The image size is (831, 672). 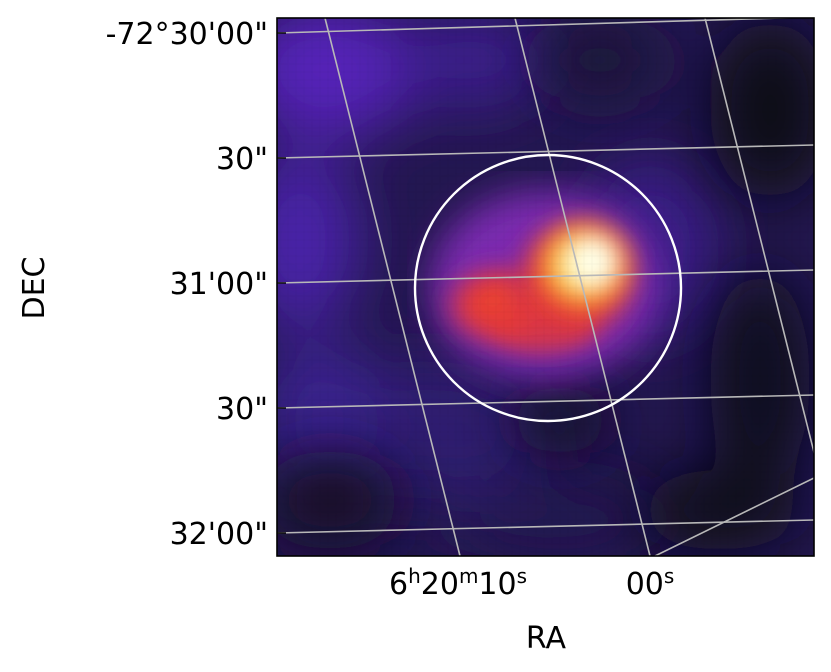 What do you see at coordinates (219, 284) in the screenshot?
I see `y-tick-label: 31'00"` at bounding box center [219, 284].